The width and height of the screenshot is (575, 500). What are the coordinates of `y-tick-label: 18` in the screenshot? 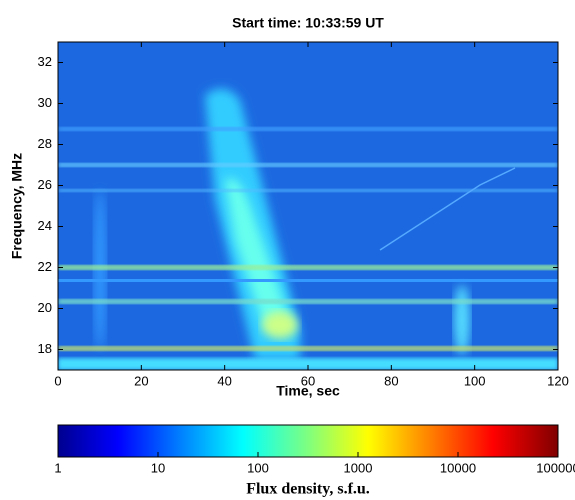 It's located at (45, 348).